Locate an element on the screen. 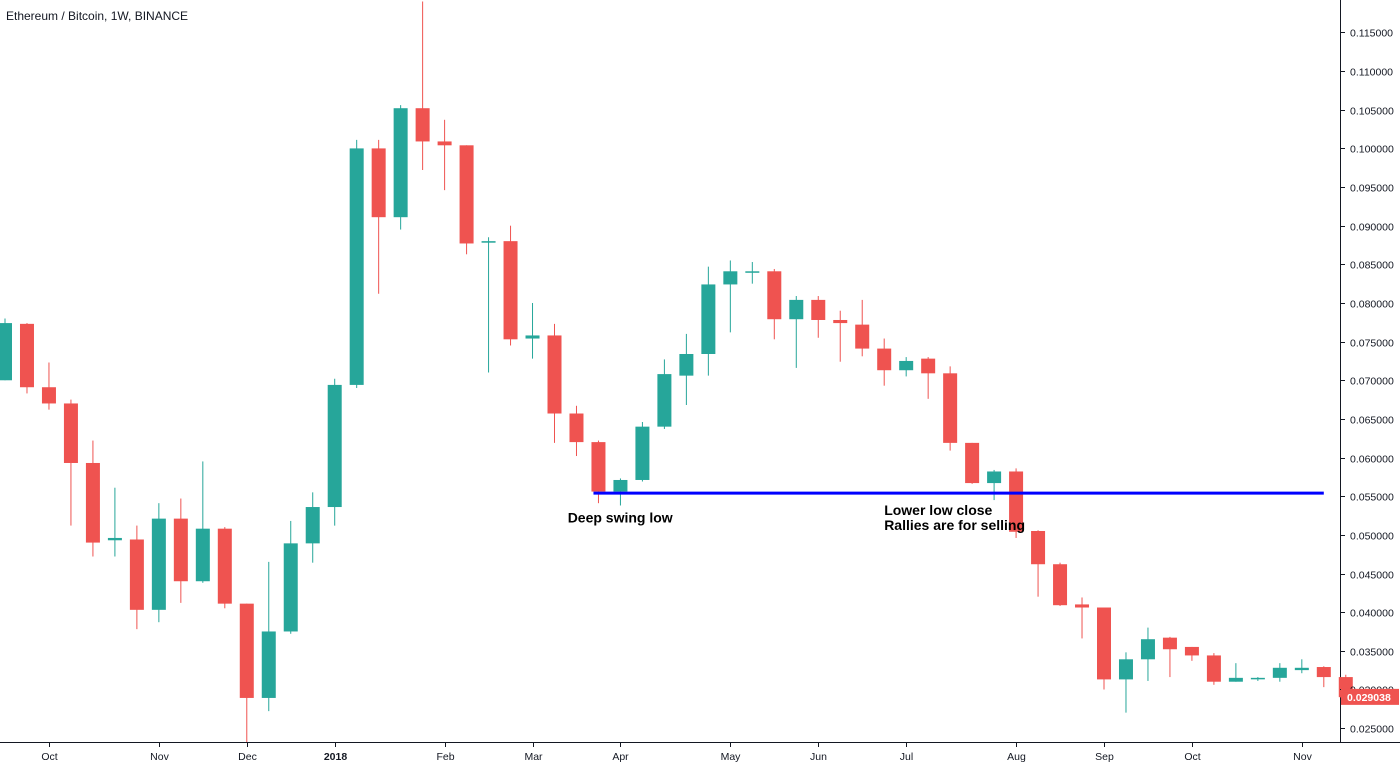  y-tick-label: 0.095000 is located at coordinates (1372, 189).